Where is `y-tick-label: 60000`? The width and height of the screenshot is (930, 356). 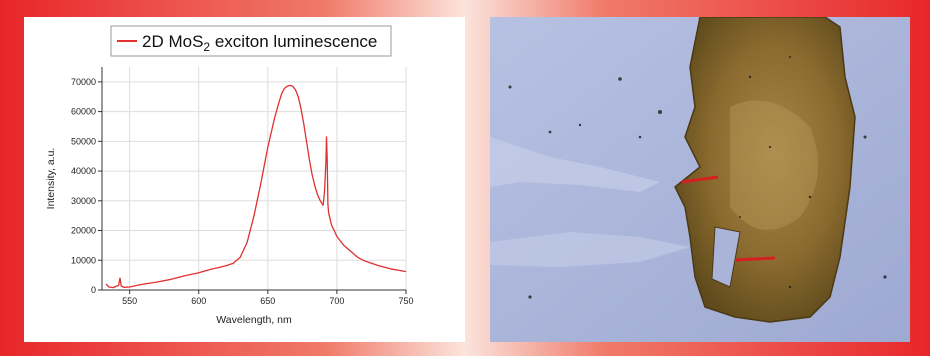
y-tick-label: 60000 is located at coordinates (83, 112).